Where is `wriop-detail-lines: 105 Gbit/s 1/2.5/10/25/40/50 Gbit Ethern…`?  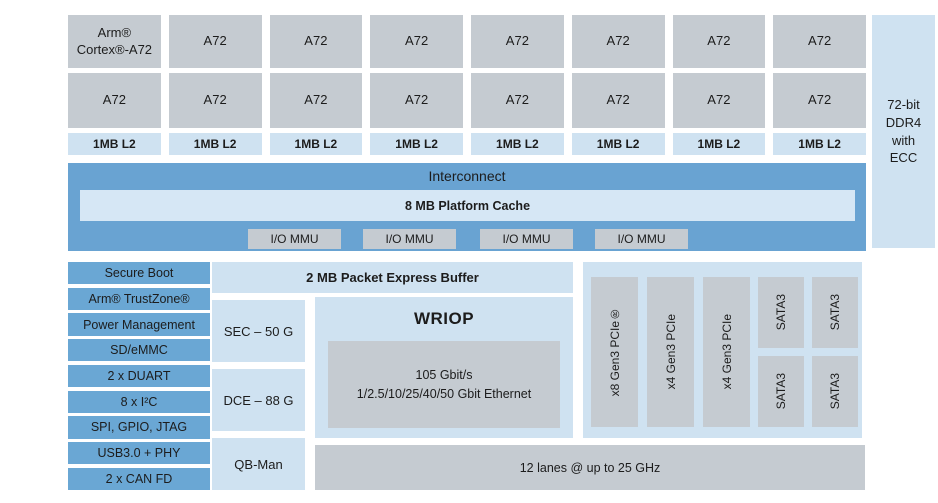 wriop-detail-lines: 105 Gbit/s 1/2.5/10/25/40/50 Gbit Ethern… is located at coordinates (444, 384).